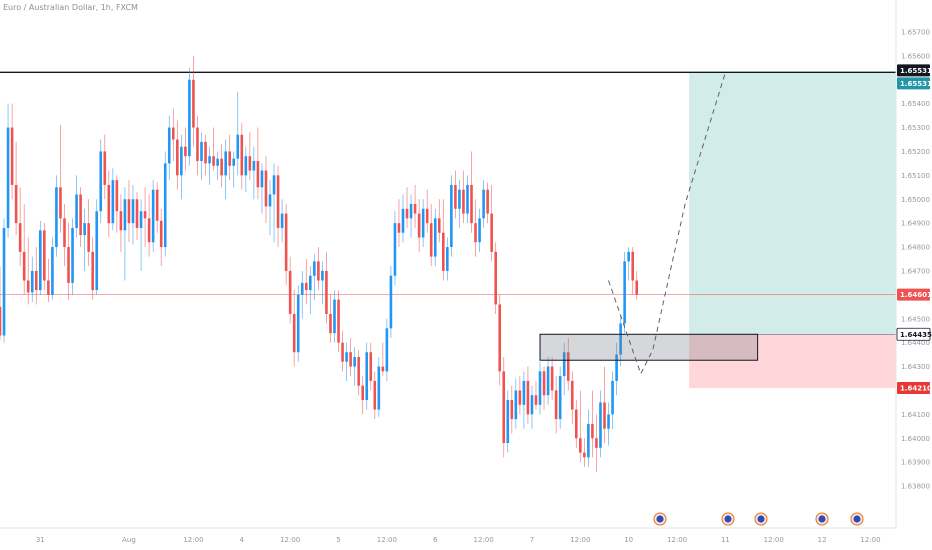 This screenshot has width=932, height=550. Describe the element at coordinates (915, 343) in the screenshot. I see `price-tick-label: 1.64400` at that location.